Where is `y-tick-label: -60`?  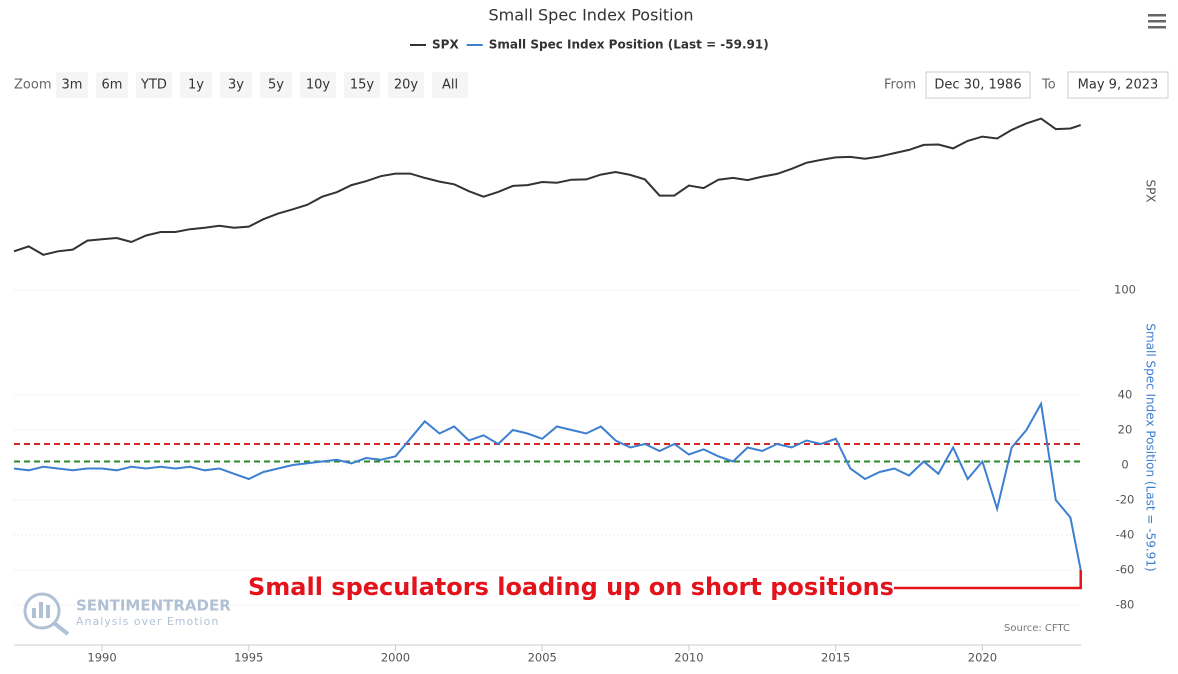 y-tick-label: -60 is located at coordinates (1125, 570).